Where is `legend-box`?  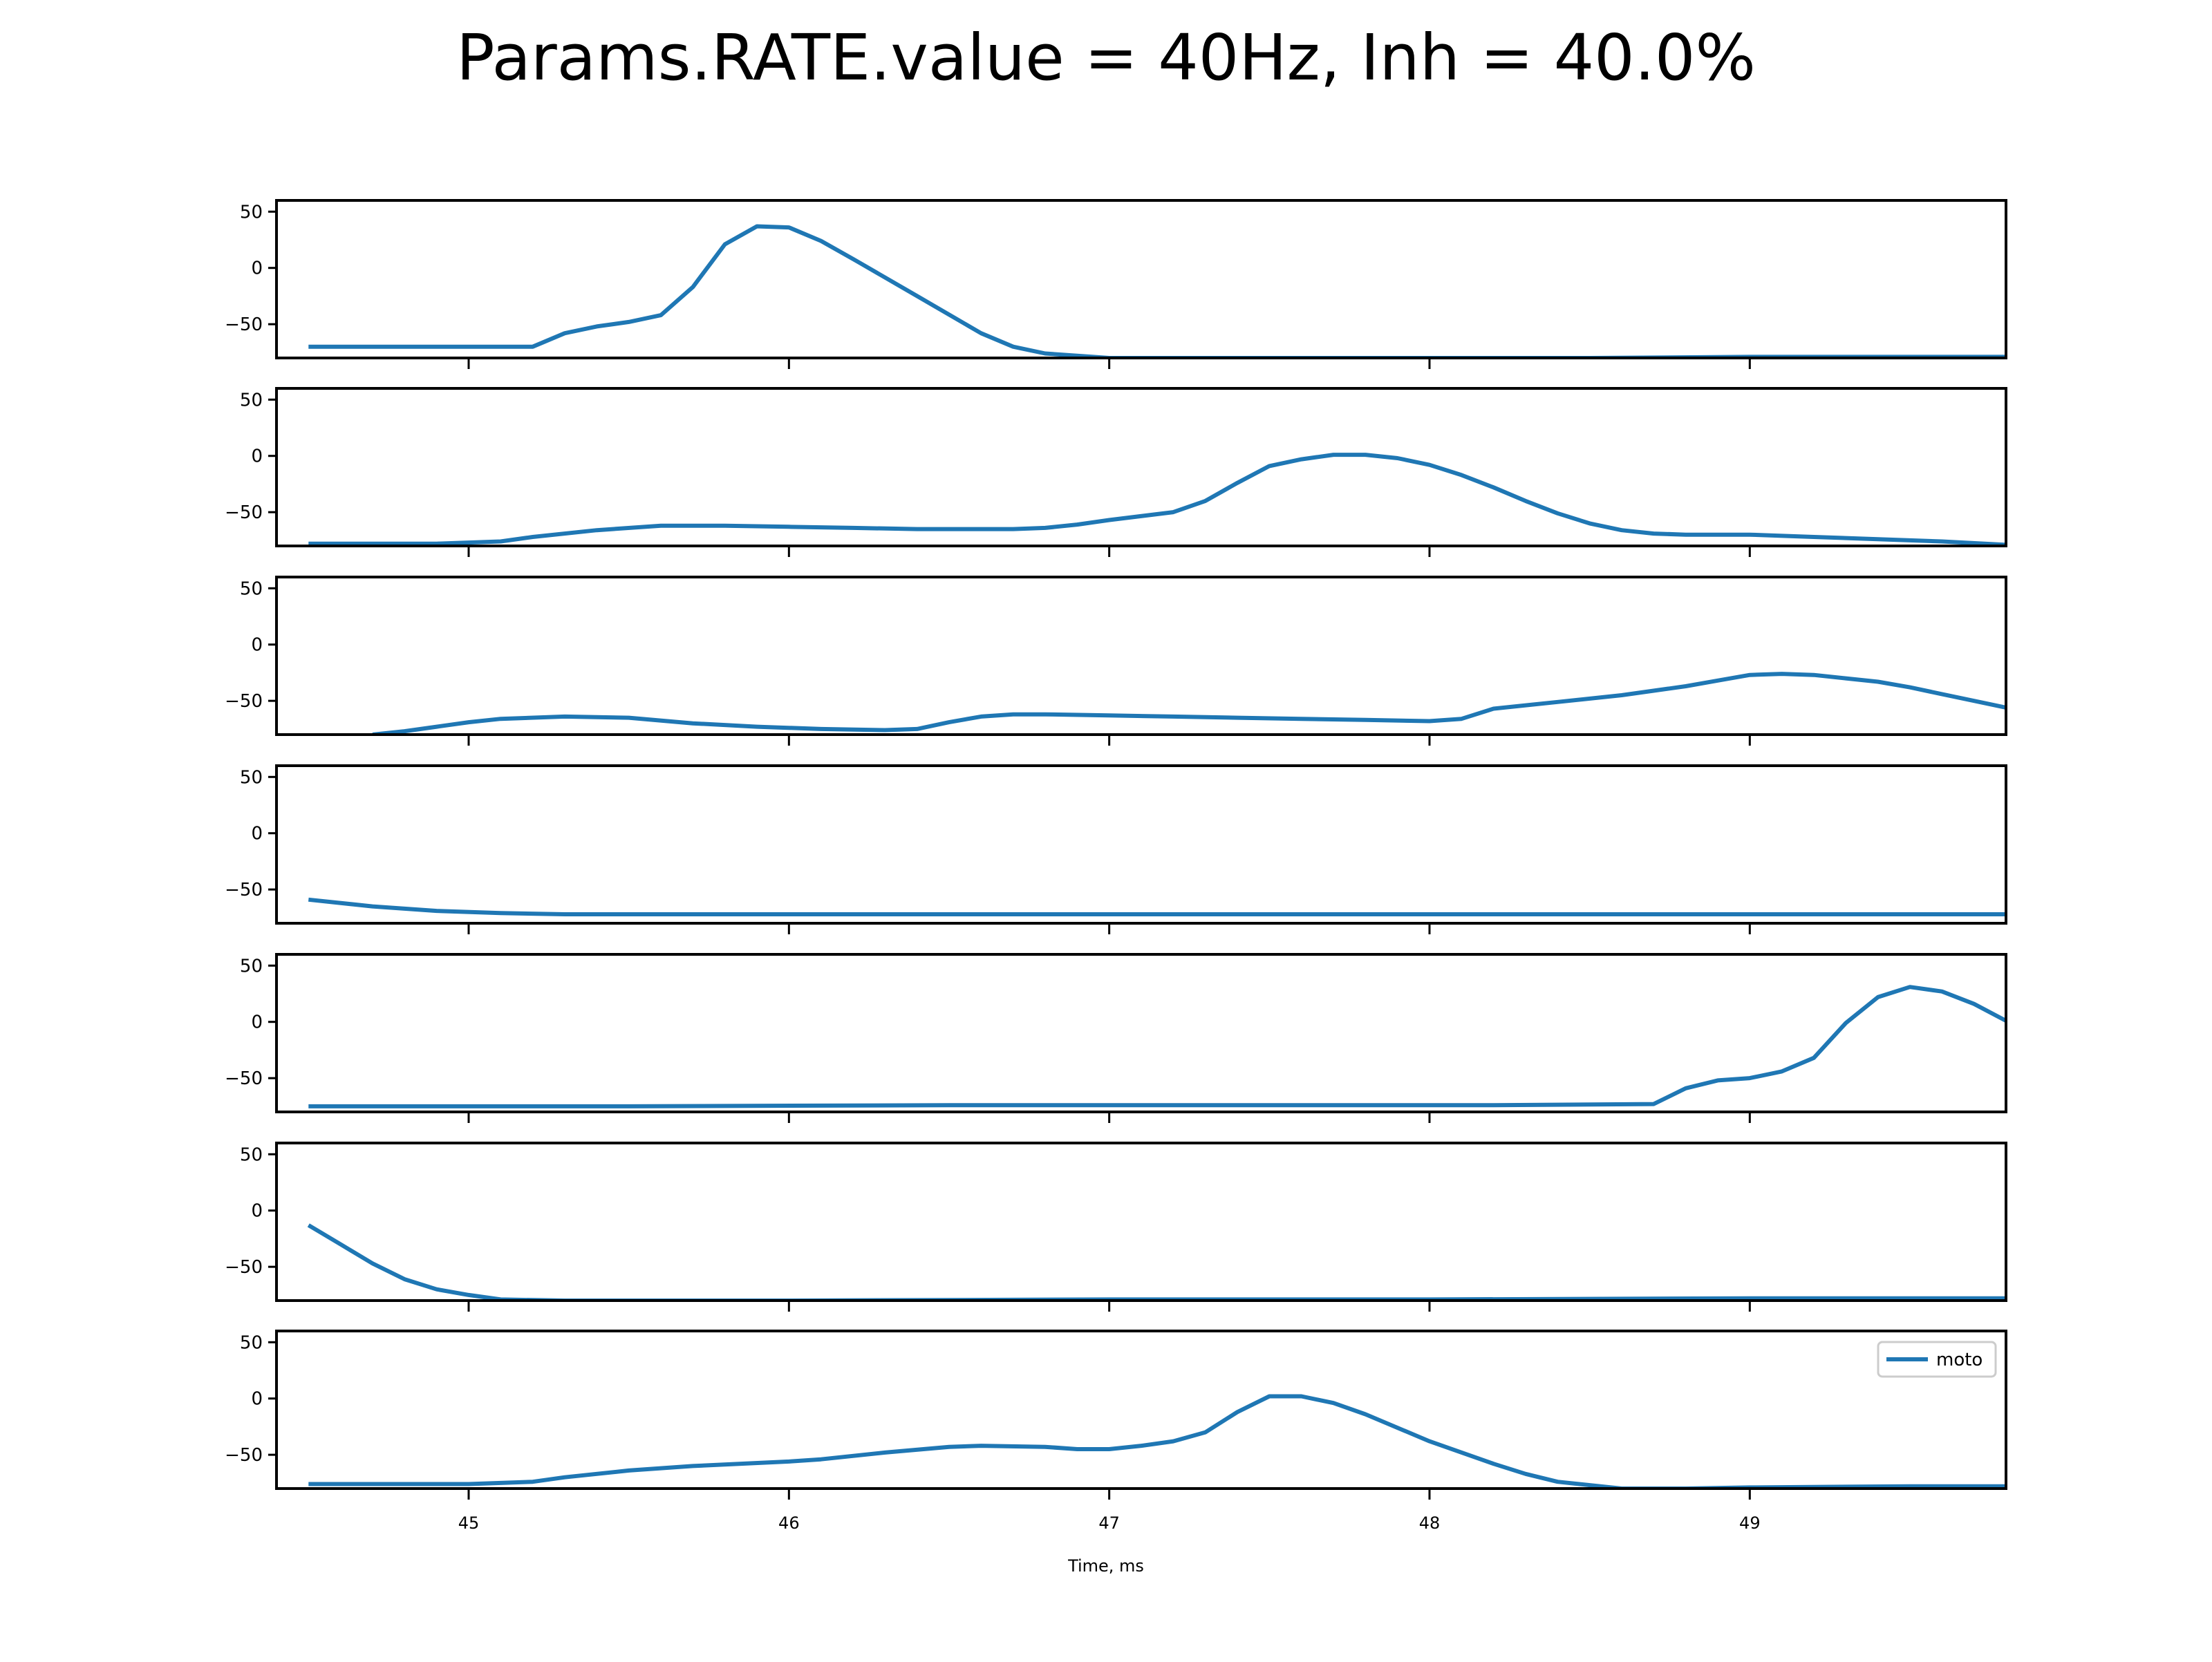
legend-box is located at coordinates (1937, 1359).